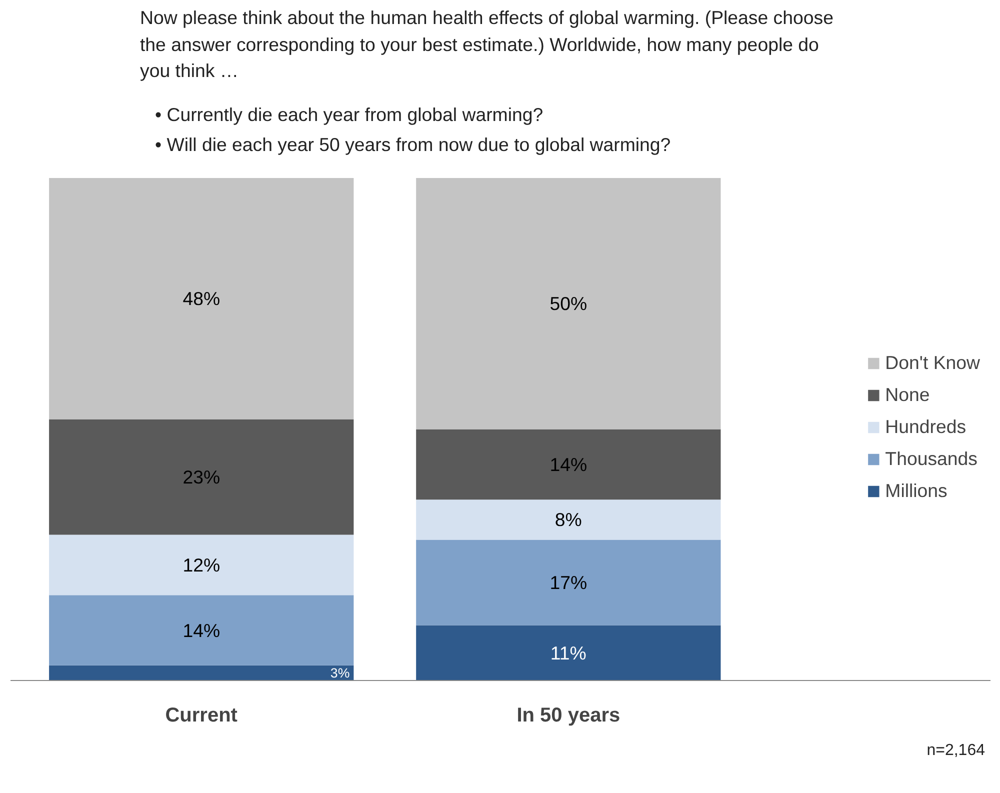 Image resolution: width=1000 pixels, height=793 pixels. Describe the element at coordinates (907, 395) in the screenshot. I see `legend-label: None` at that location.